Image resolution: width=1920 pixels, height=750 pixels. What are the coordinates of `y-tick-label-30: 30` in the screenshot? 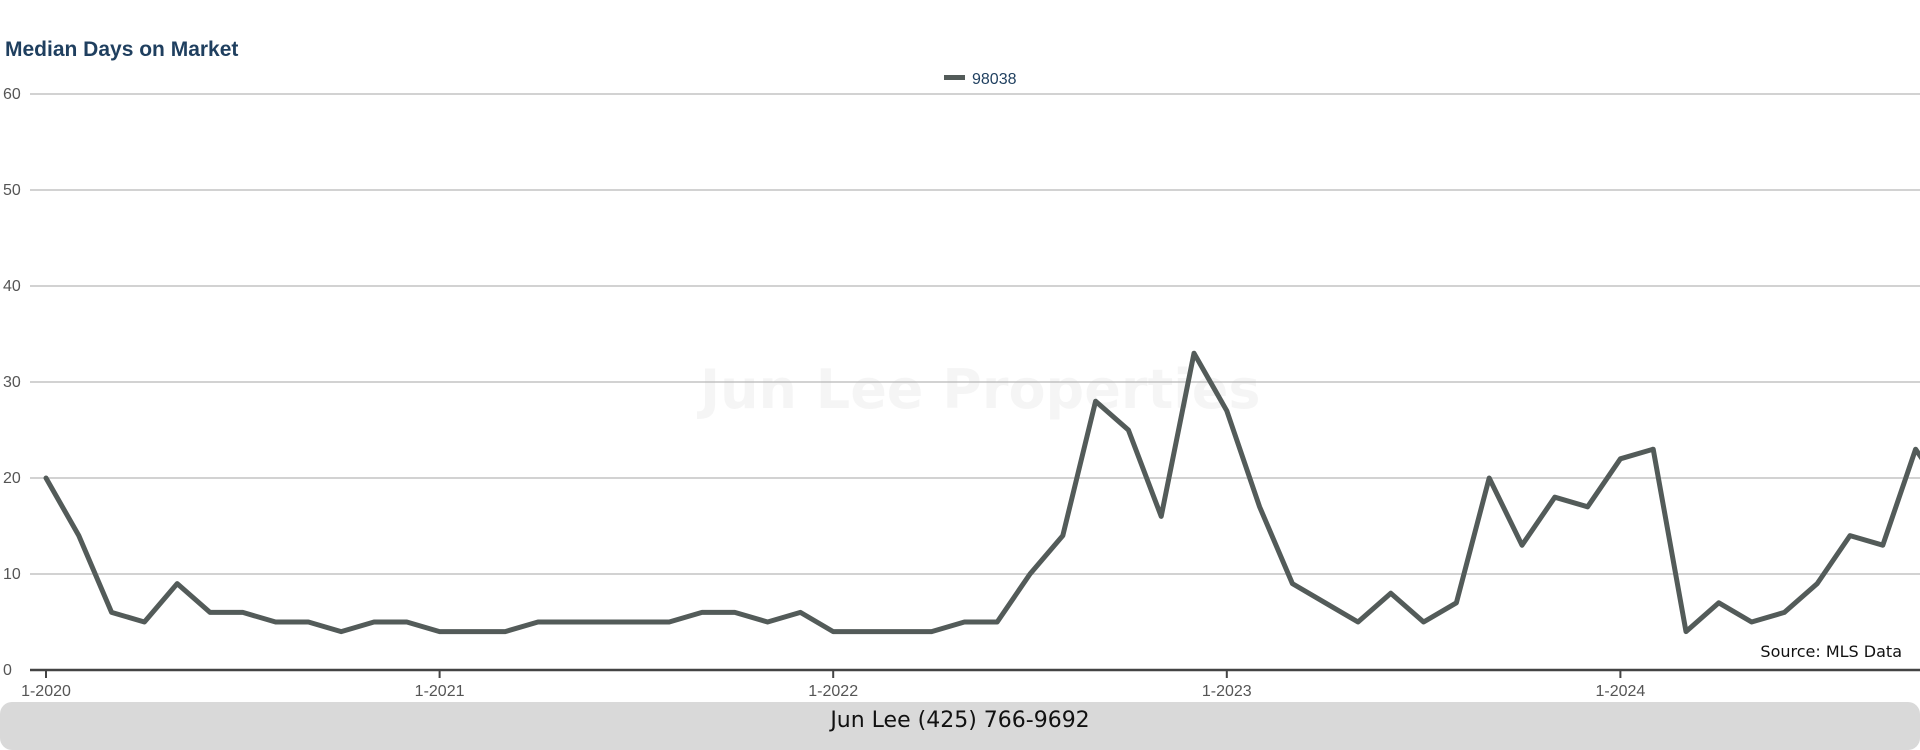 It's located at (12, 382).